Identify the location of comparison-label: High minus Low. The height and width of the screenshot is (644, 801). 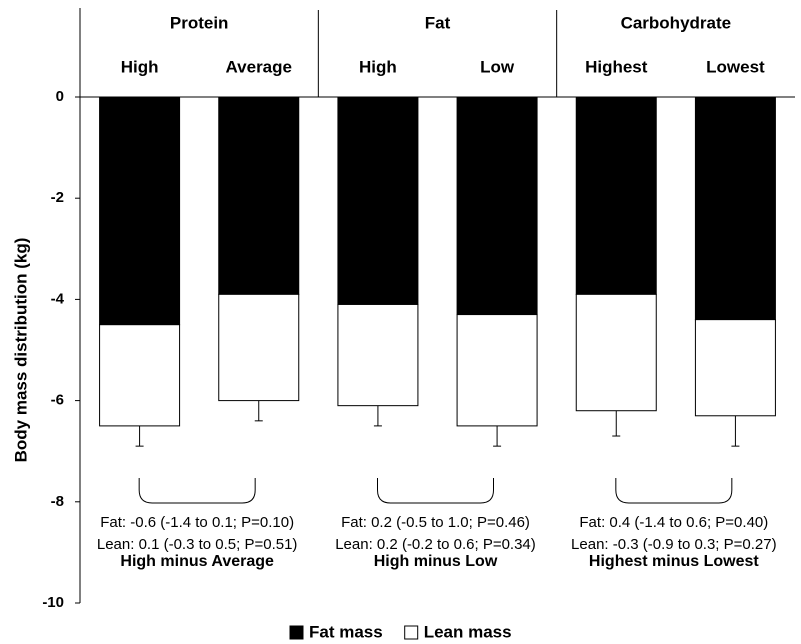
(436, 561).